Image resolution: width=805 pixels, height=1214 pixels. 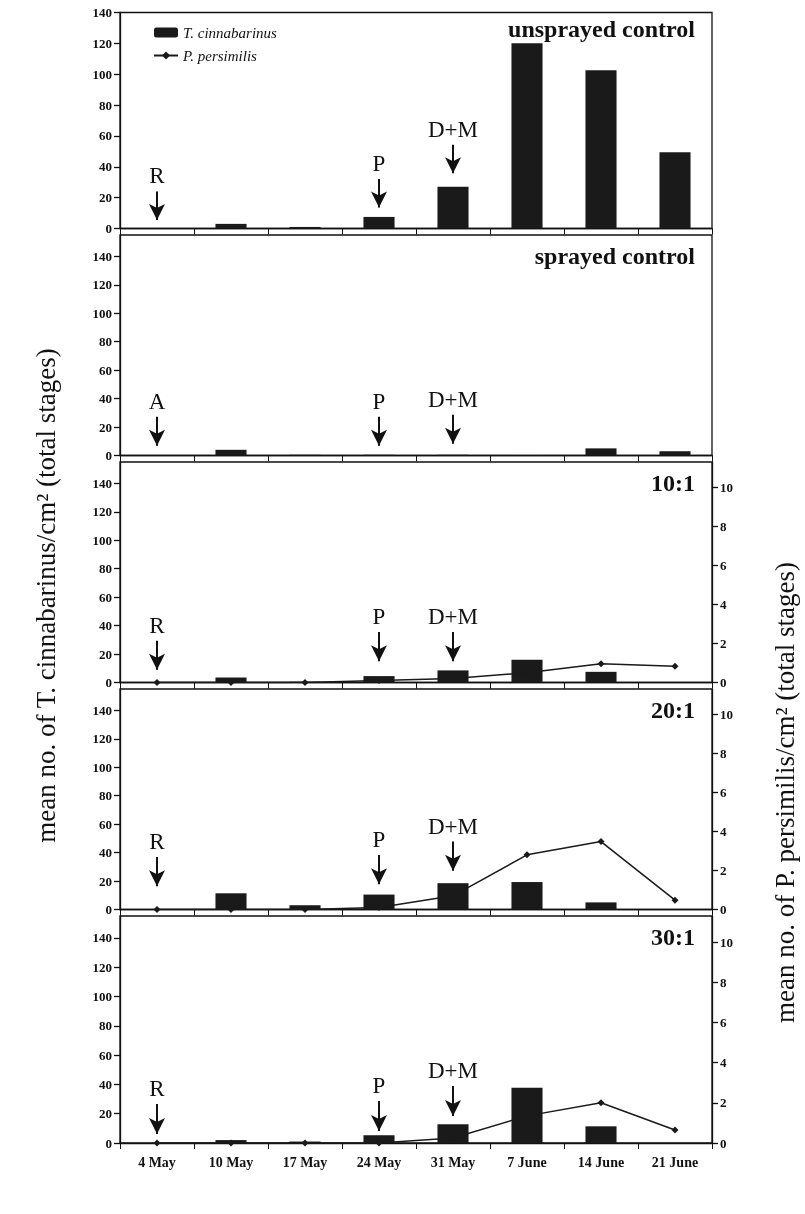 What do you see at coordinates (601, 1162) in the screenshot?
I see `x-tick-label: 14 June` at bounding box center [601, 1162].